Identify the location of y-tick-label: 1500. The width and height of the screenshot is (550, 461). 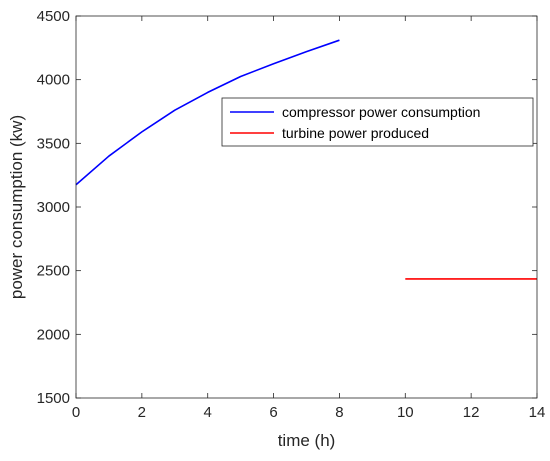
(53, 398).